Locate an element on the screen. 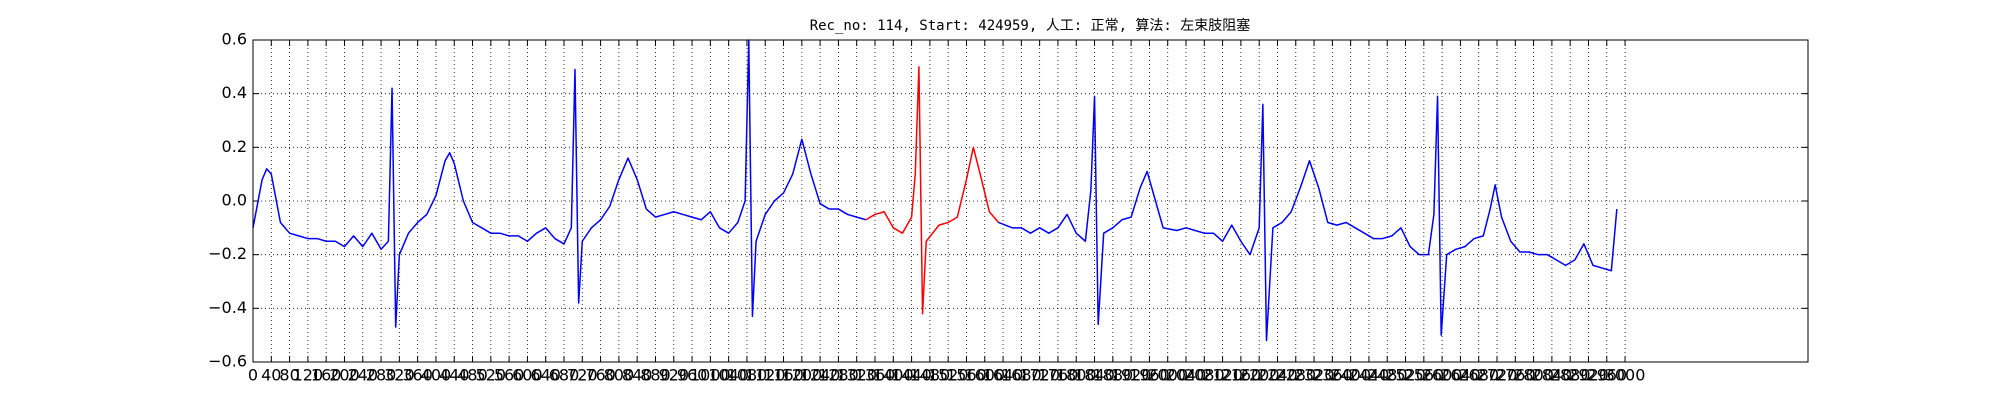 Image resolution: width=2000 pixels, height=400 pixels. x-tick-label: 2680 is located at coordinates (1478, 375).